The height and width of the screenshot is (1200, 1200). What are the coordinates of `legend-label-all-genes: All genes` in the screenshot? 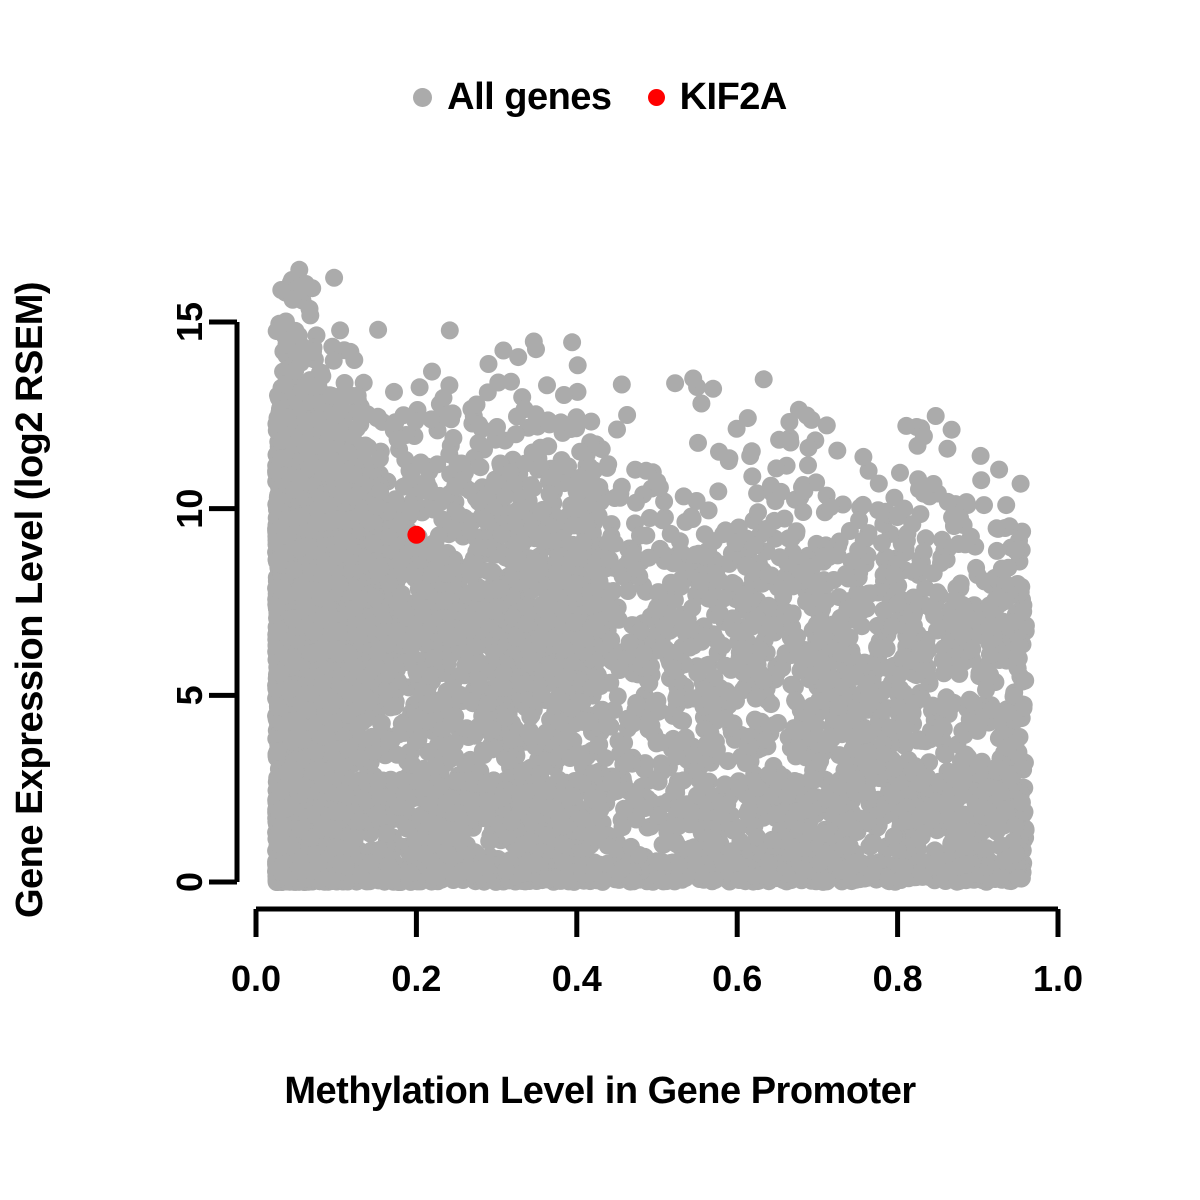 It's located at (529, 97).